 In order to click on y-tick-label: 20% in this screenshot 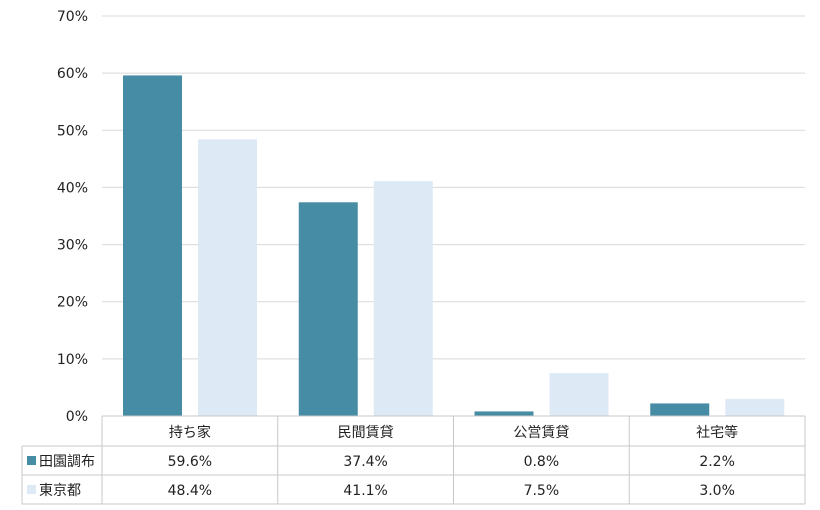, I will do `click(72, 303)`.